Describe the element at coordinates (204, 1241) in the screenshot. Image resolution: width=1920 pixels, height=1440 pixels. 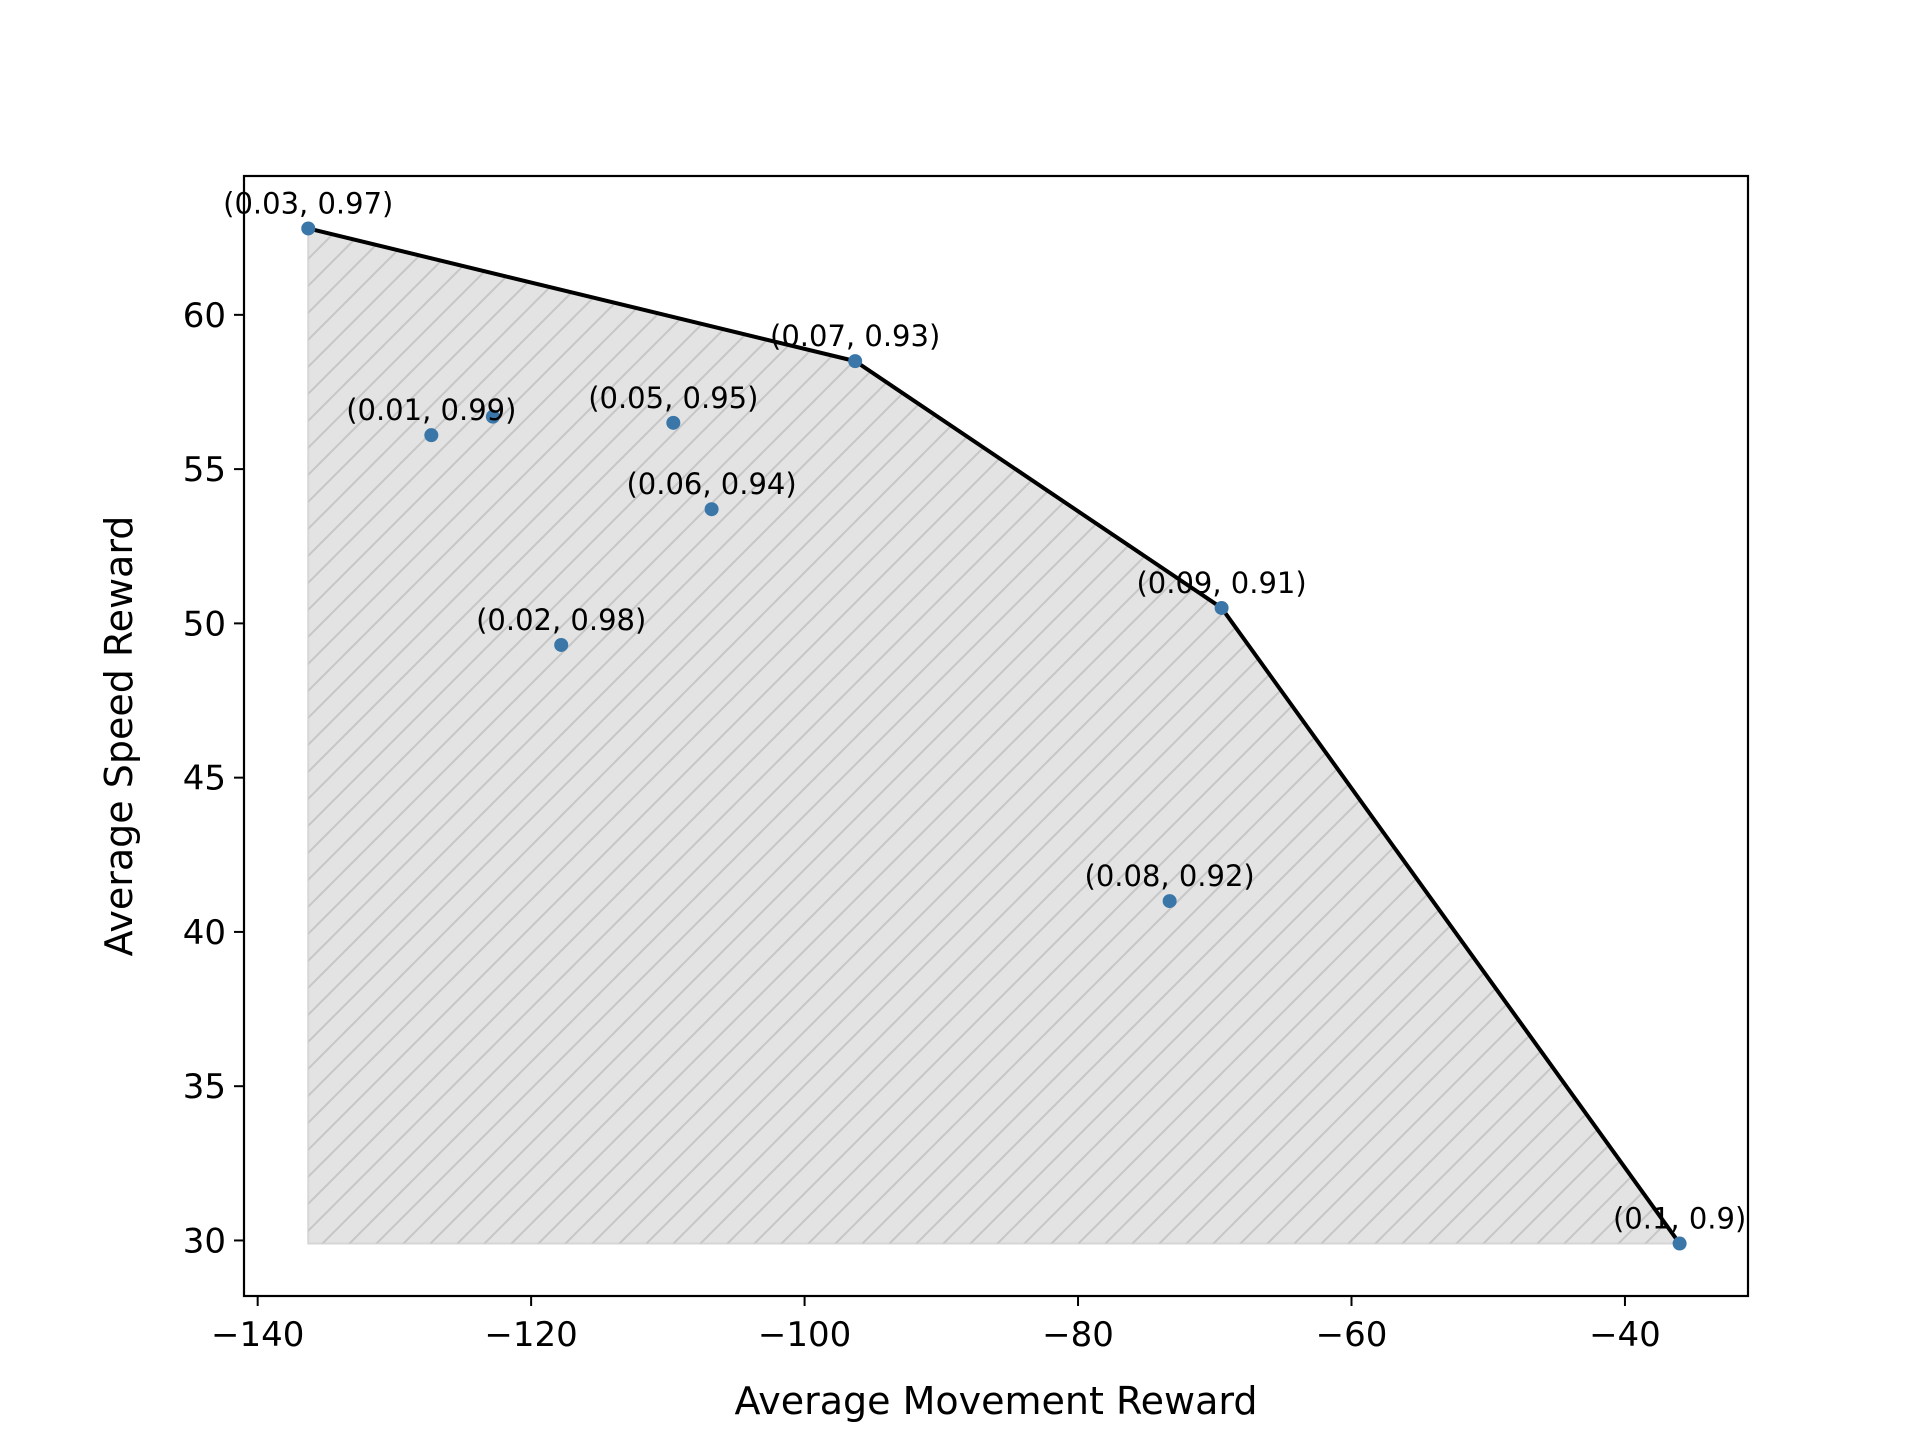
I see `y-tick-label: 30` at that location.